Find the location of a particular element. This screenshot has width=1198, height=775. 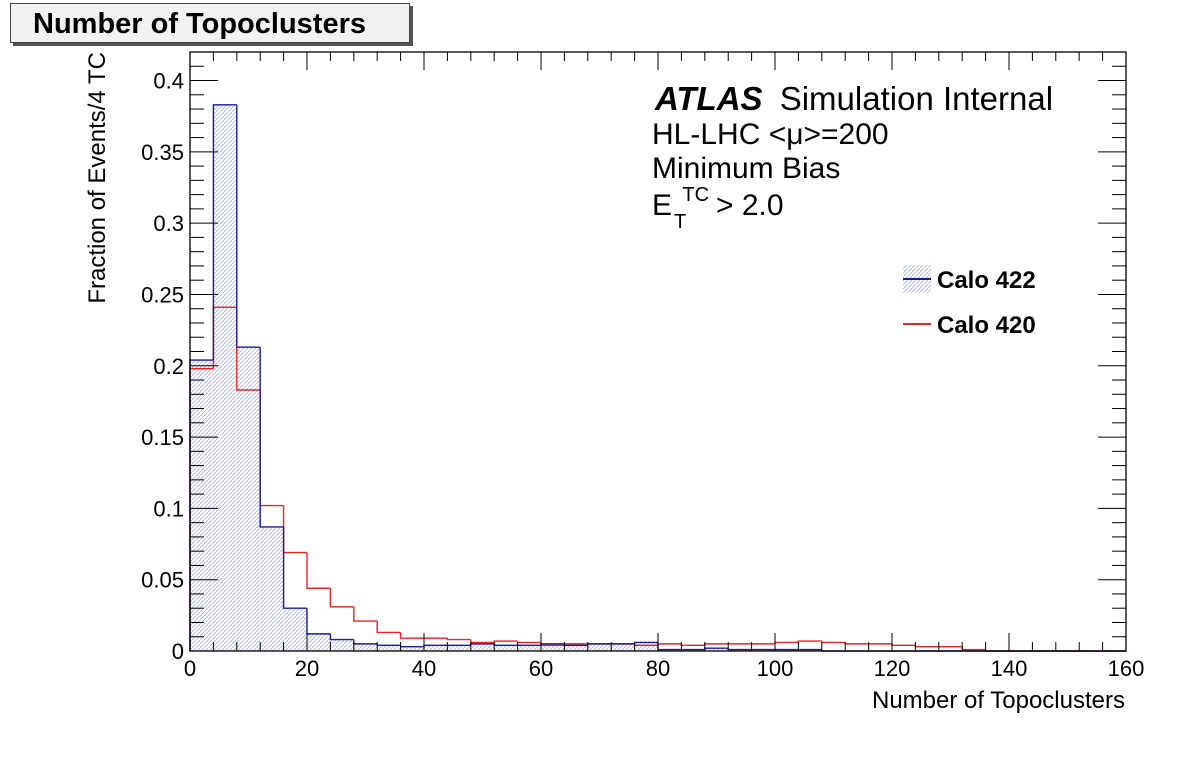

x-tick-label: 60 is located at coordinates (541, 668).